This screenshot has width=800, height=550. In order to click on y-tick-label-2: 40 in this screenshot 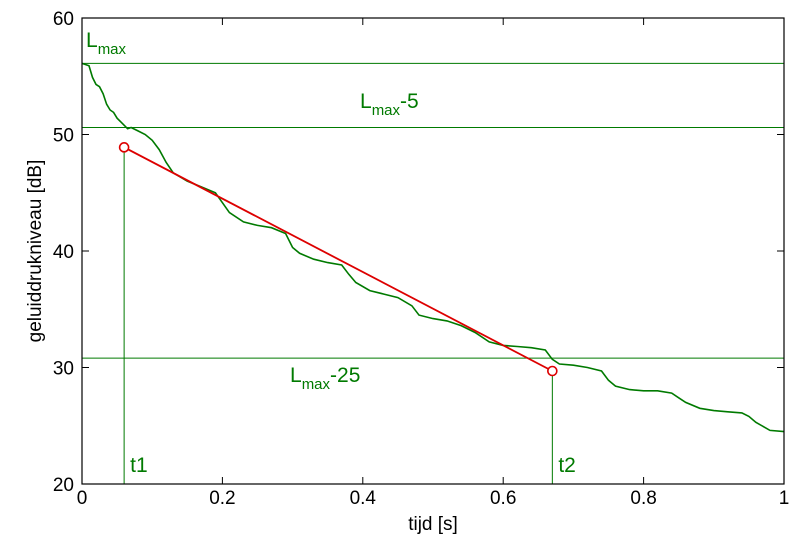, I will do `click(63, 252)`.